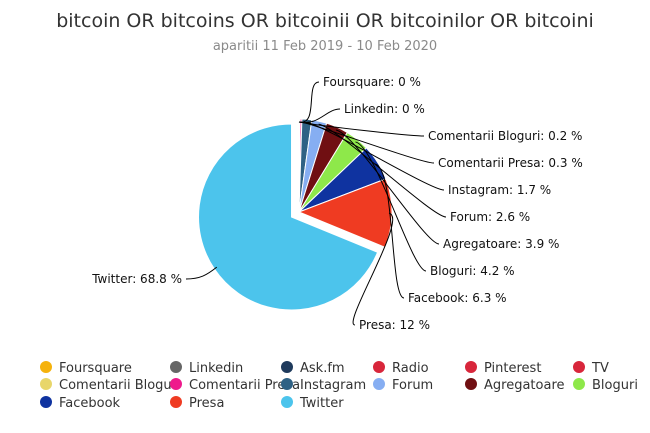 This screenshot has width=650, height=433. What do you see at coordinates (46, 402) in the screenshot?
I see `legend-marker-facebook` at bounding box center [46, 402].